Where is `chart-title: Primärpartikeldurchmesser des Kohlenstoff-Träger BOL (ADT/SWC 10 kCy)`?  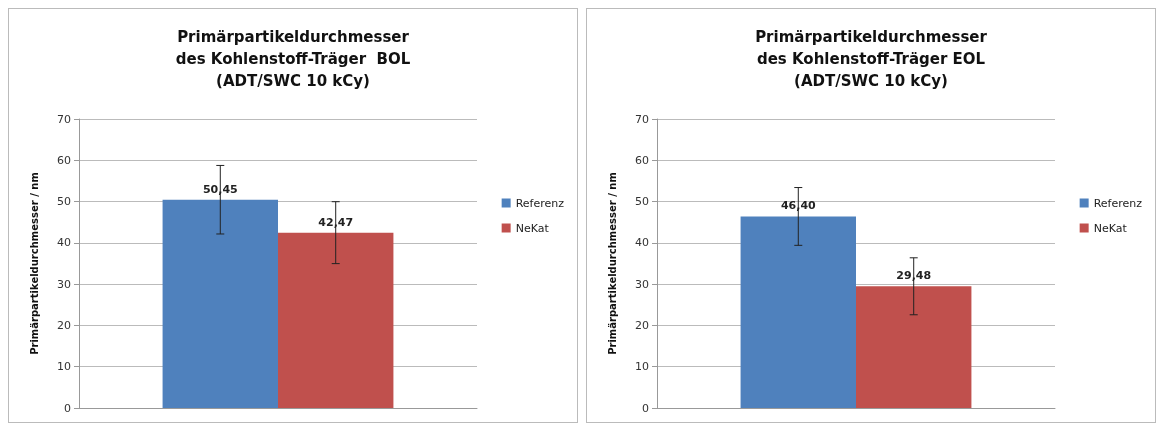 chart-title: Primärpartikeldurchmesser des Kohlenstoff-Träger BOL (ADT/SWC 10 kCy) is located at coordinates (293, 59).